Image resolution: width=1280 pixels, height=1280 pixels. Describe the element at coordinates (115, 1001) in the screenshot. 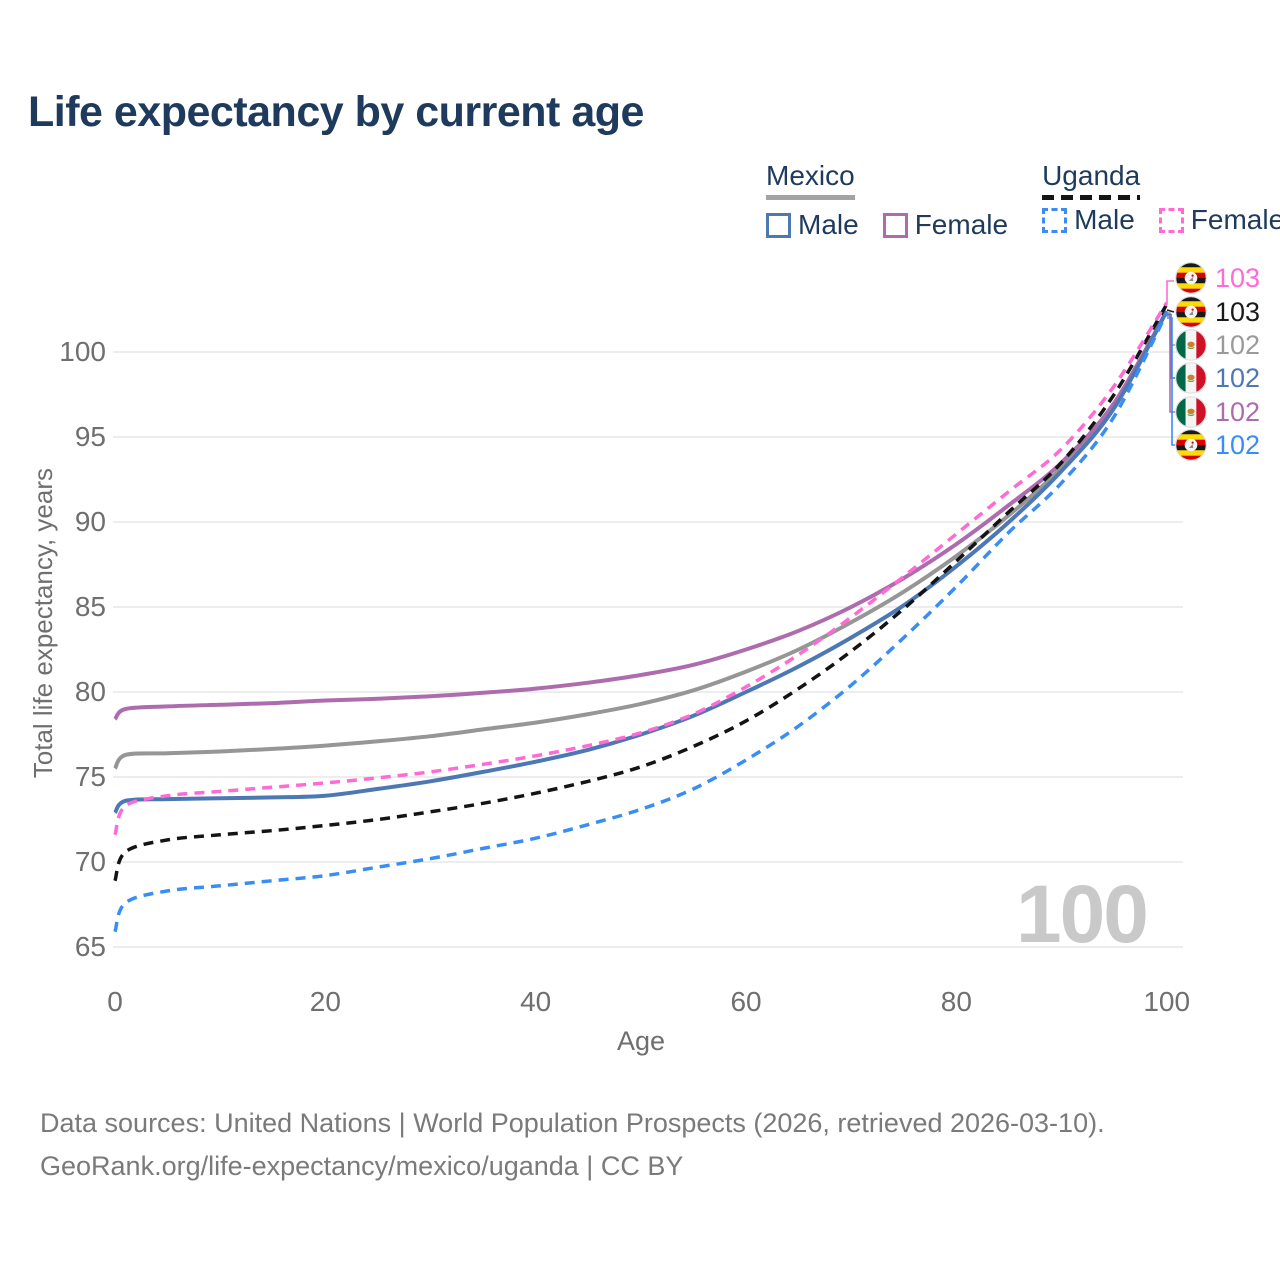

I see `x-tick-label: 0` at that location.